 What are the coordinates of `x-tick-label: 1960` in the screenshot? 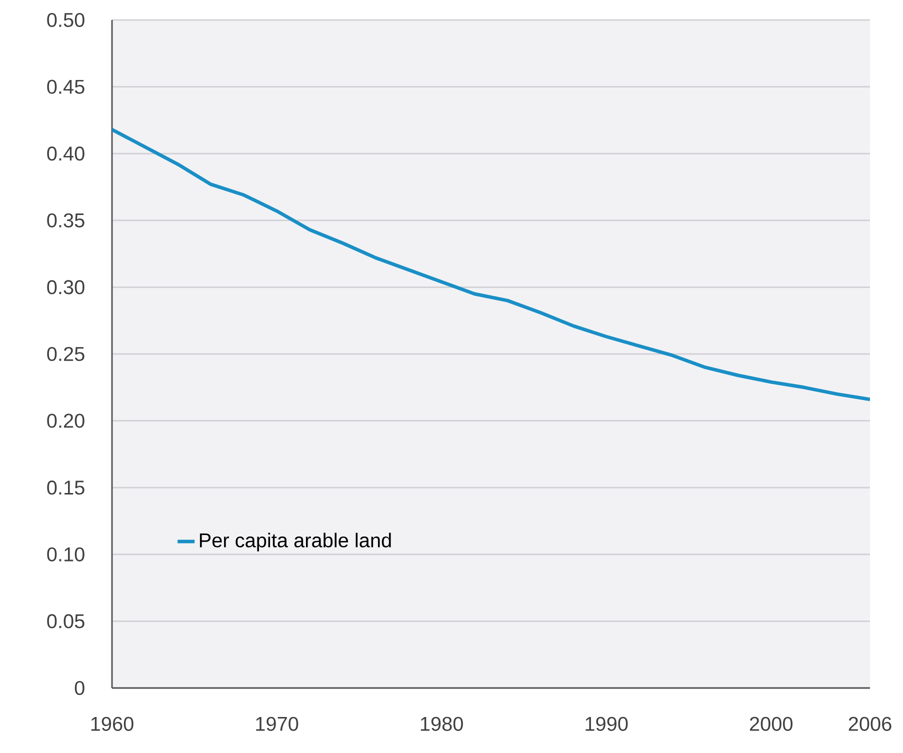 It's located at (112, 723).